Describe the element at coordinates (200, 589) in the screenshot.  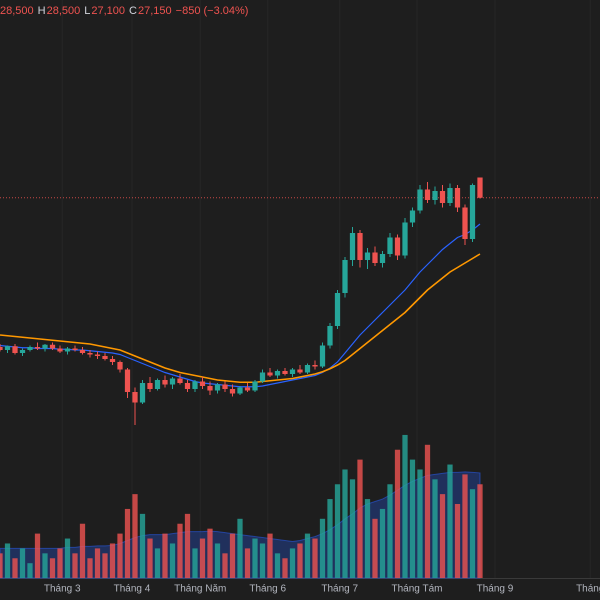
I see `x-tick-label: Tháng Năm` at that location.